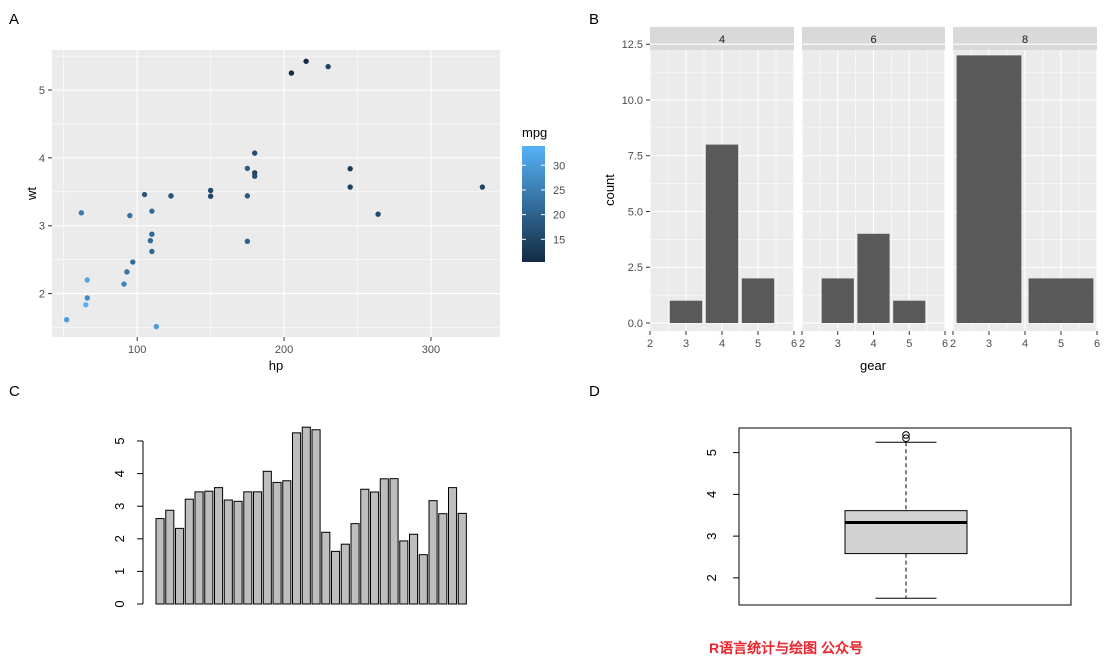 The image size is (1105, 671). What do you see at coordinates (534, 132) in the screenshot?
I see `legend-title: mpg` at bounding box center [534, 132].